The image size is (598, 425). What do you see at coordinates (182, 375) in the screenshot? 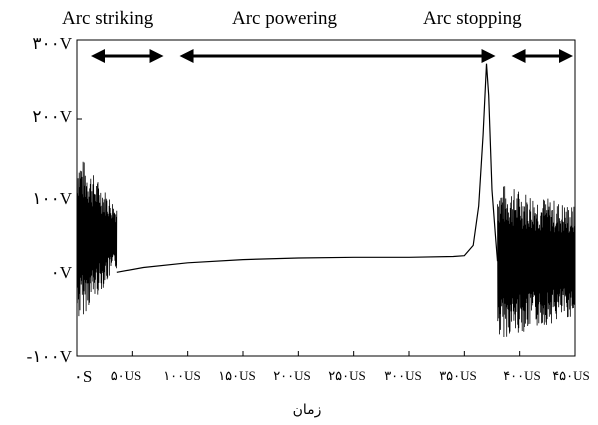
I see `x-tick-label: ۱۰۰US` at bounding box center [182, 375].